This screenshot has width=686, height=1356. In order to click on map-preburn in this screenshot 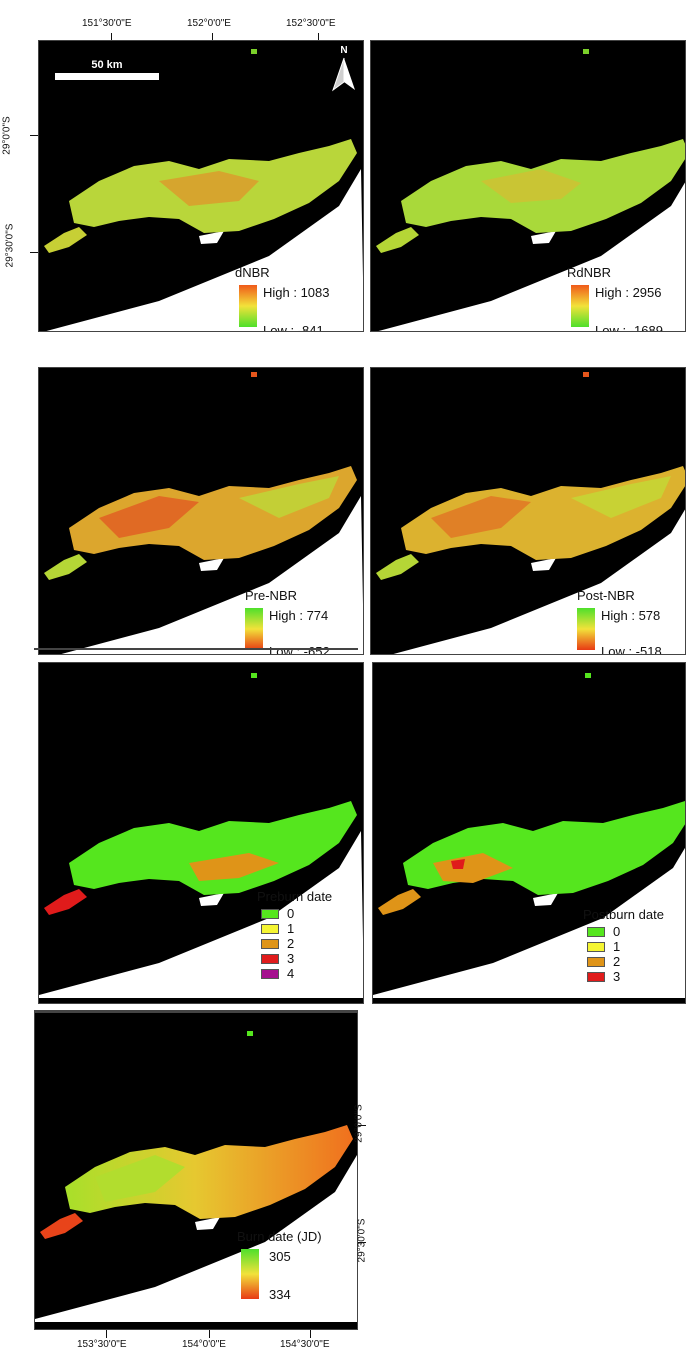, I will do `click(201, 835)`.